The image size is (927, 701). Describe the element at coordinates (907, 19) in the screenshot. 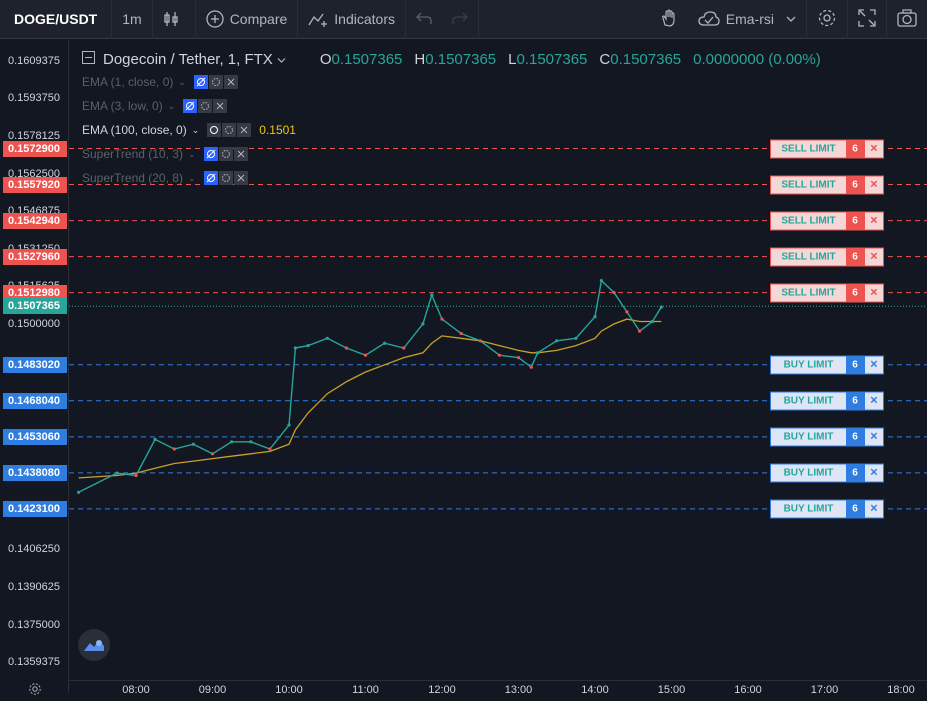

I see `screenshot-button` at that location.